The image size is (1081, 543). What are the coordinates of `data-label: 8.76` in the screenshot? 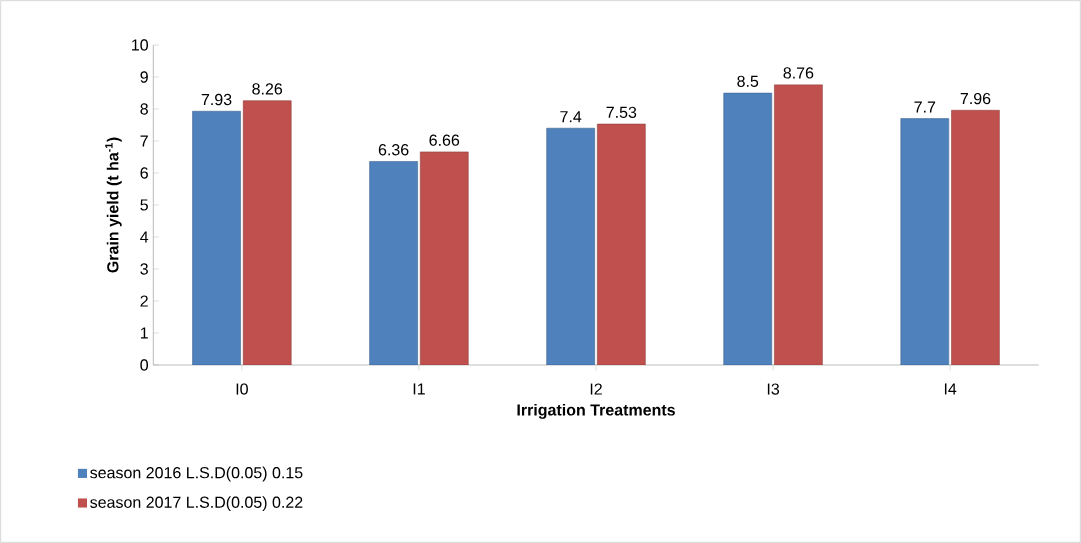 It's located at (798, 73).